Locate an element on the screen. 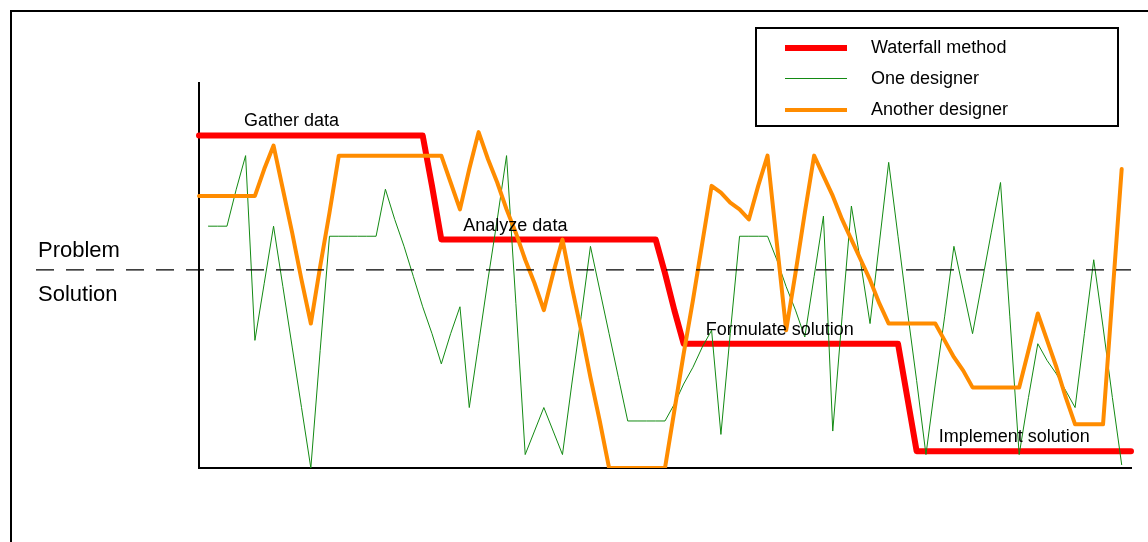 The height and width of the screenshot is (542, 1148). text: Problem is located at coordinates (79, 249).